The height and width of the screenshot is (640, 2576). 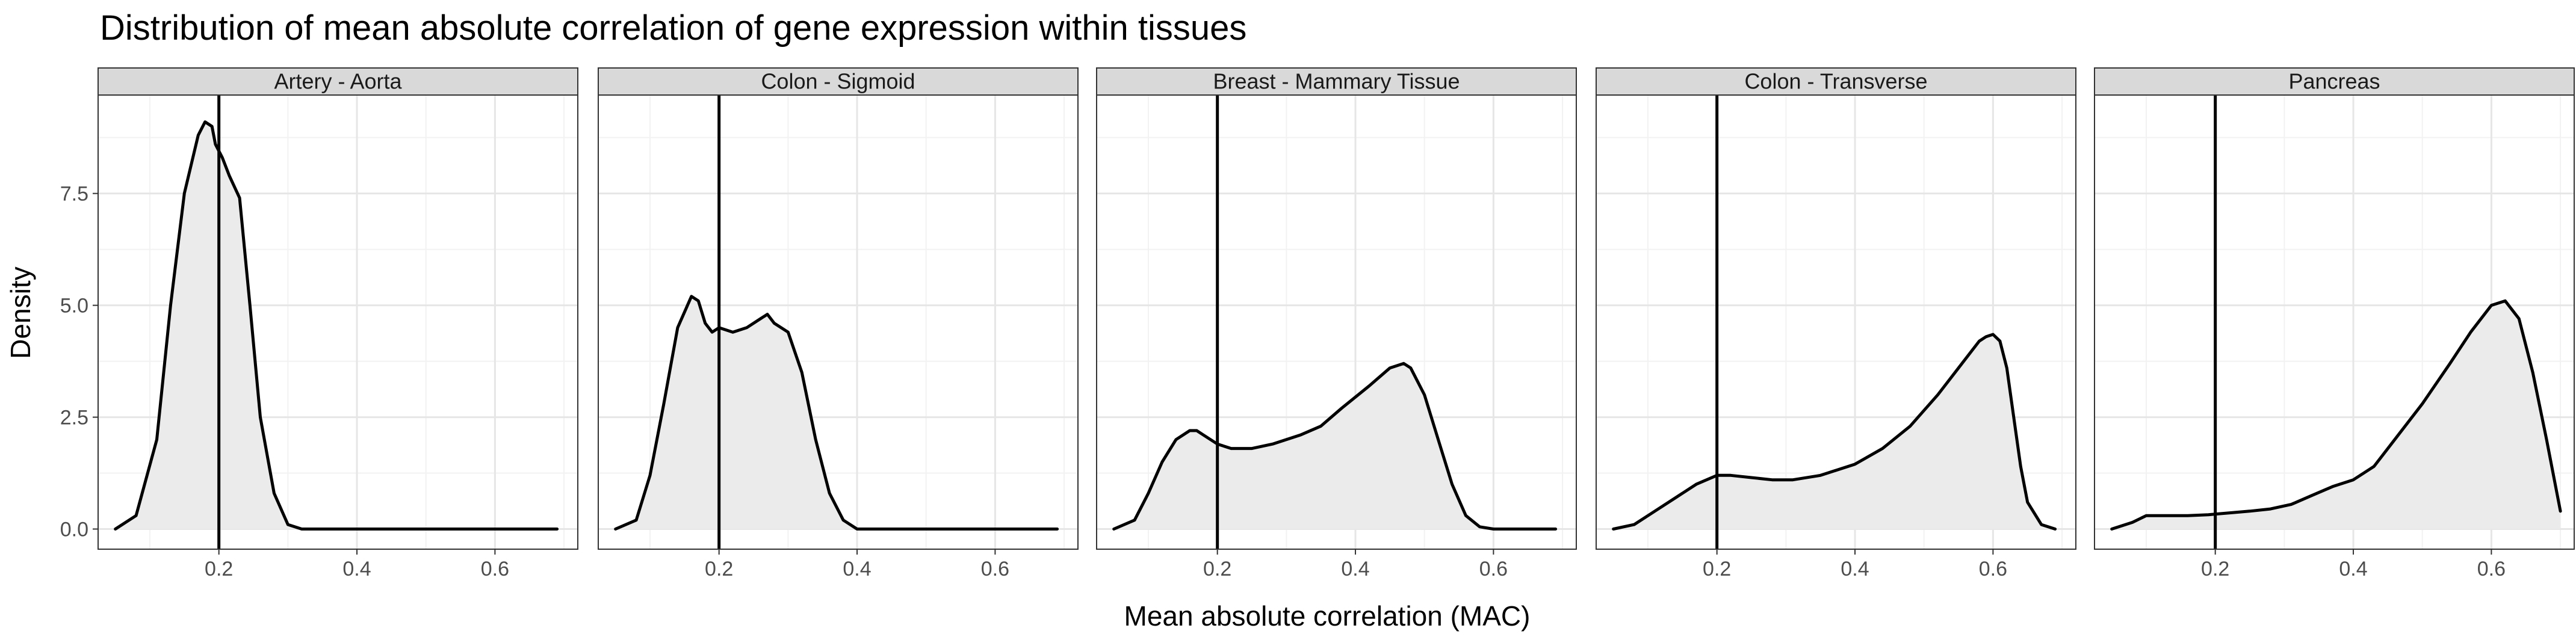 What do you see at coordinates (20, 312) in the screenshot?
I see `y-axis-title: Density` at bounding box center [20, 312].